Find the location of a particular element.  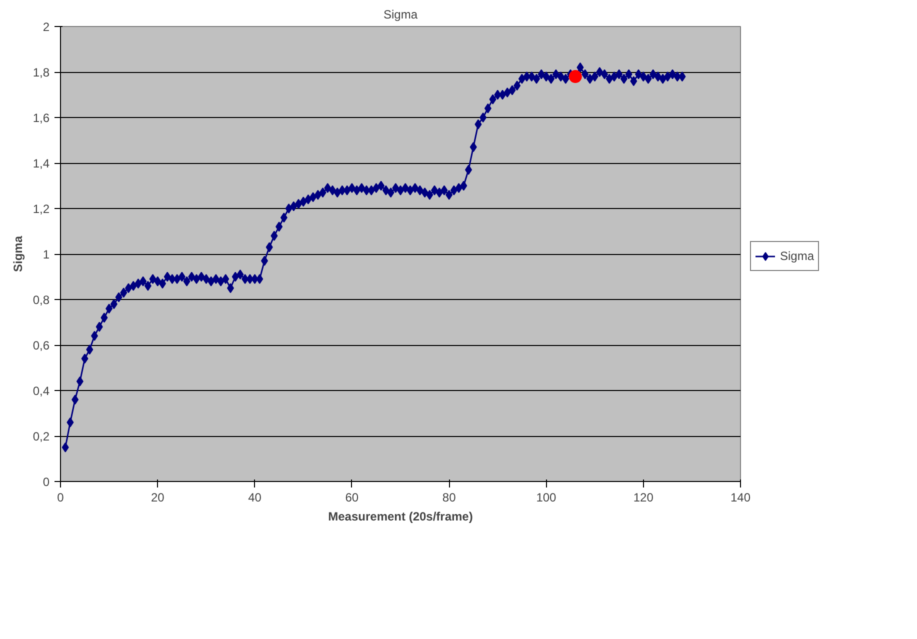

y-tick-label: 0,6 is located at coordinates (41, 345).